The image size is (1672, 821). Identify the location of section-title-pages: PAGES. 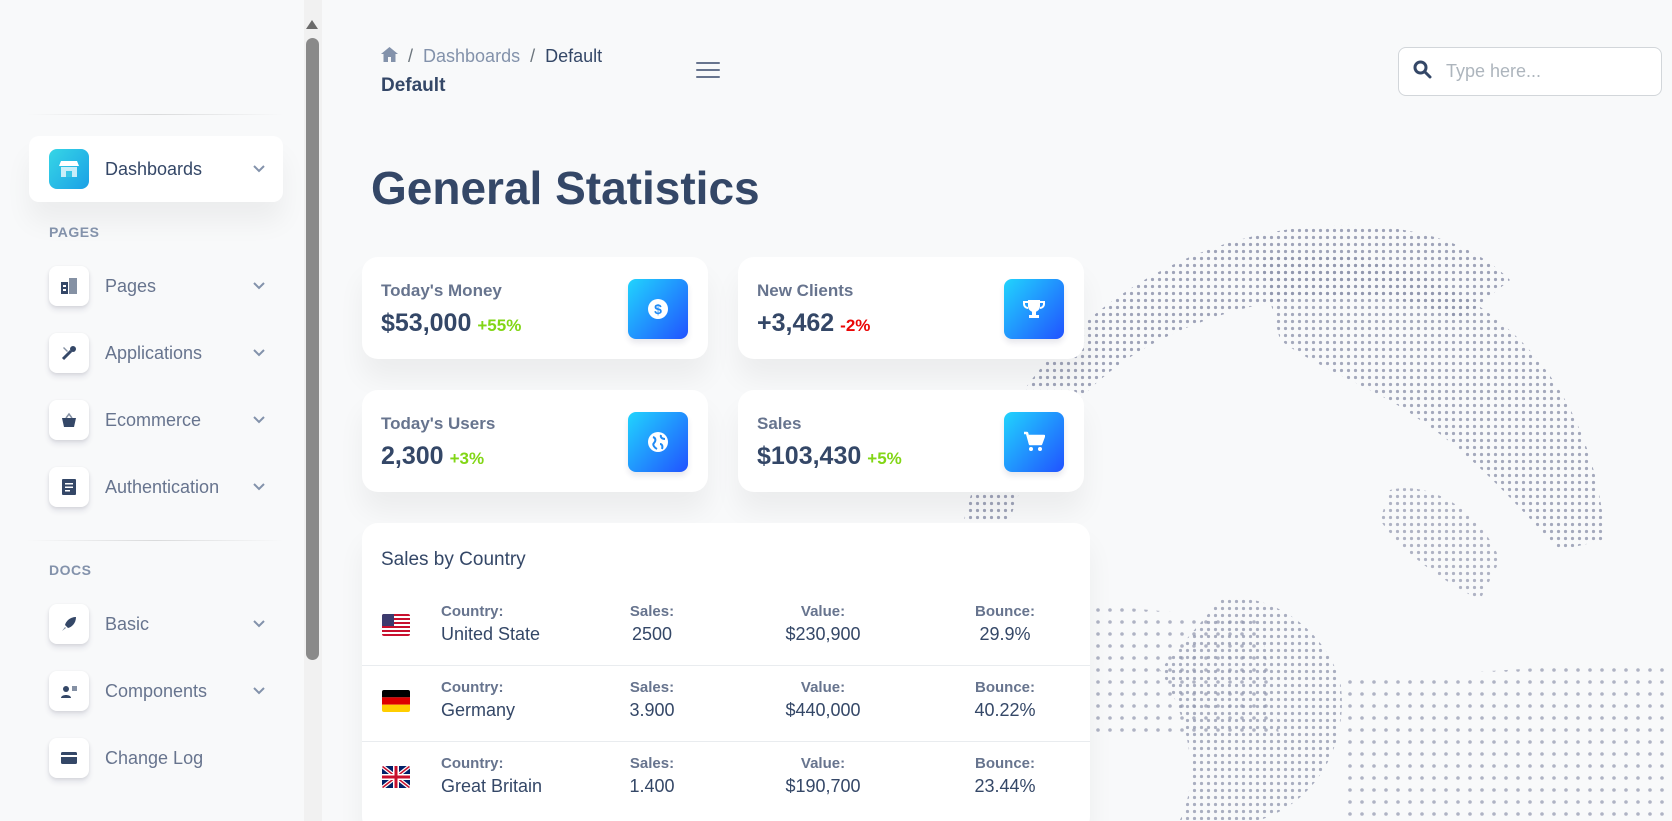
(74, 232).